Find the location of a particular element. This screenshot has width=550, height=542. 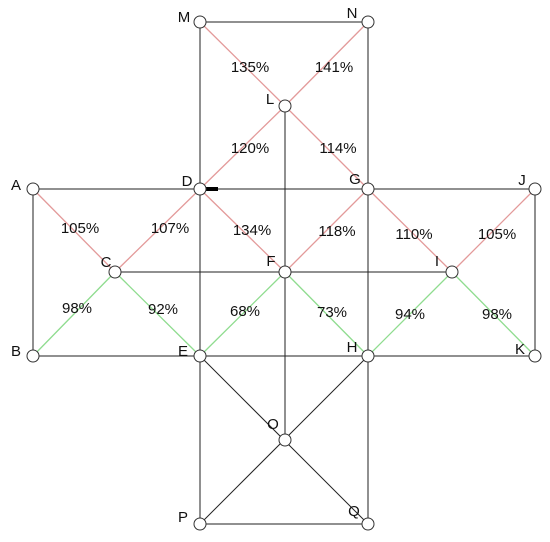

node-label: N is located at coordinates (352, 13).